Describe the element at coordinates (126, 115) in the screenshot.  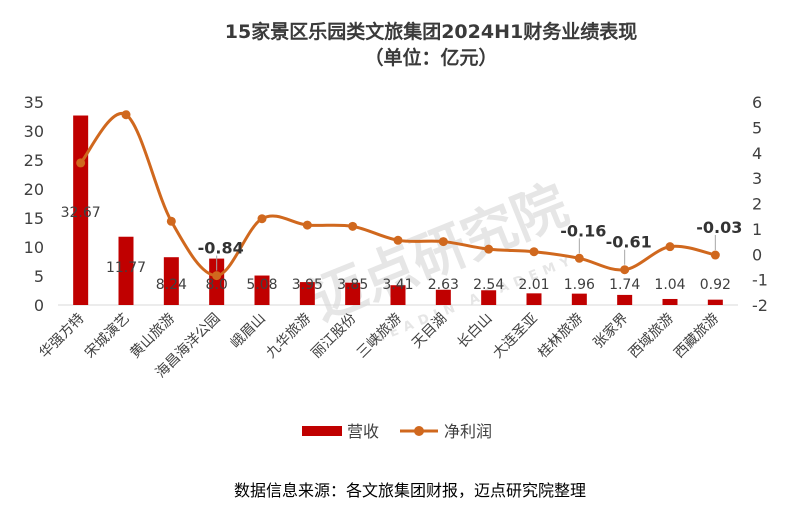
I see `profit-point-宋城演艺` at that location.